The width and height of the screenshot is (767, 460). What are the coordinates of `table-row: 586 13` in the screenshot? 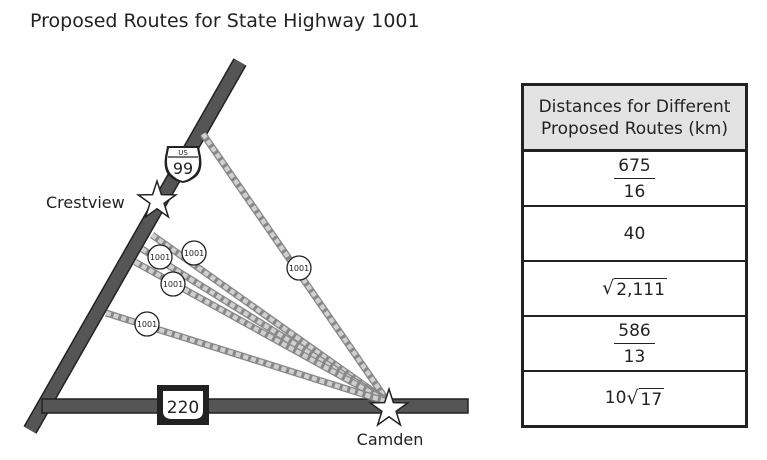 It's located at (634, 344).